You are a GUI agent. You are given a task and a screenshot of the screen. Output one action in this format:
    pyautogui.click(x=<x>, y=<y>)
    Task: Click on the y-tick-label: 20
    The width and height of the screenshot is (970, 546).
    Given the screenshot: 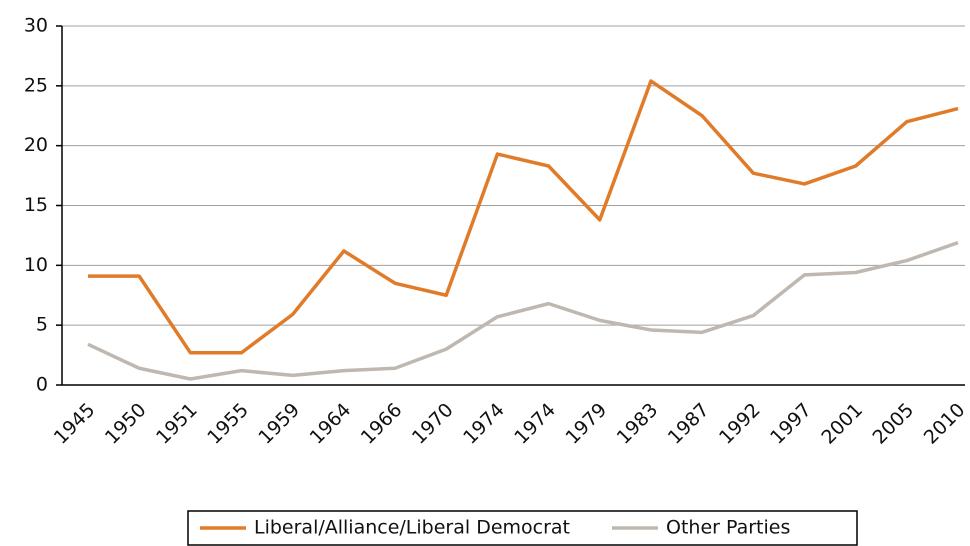 What is the action you would take?
    pyautogui.click(x=36, y=145)
    